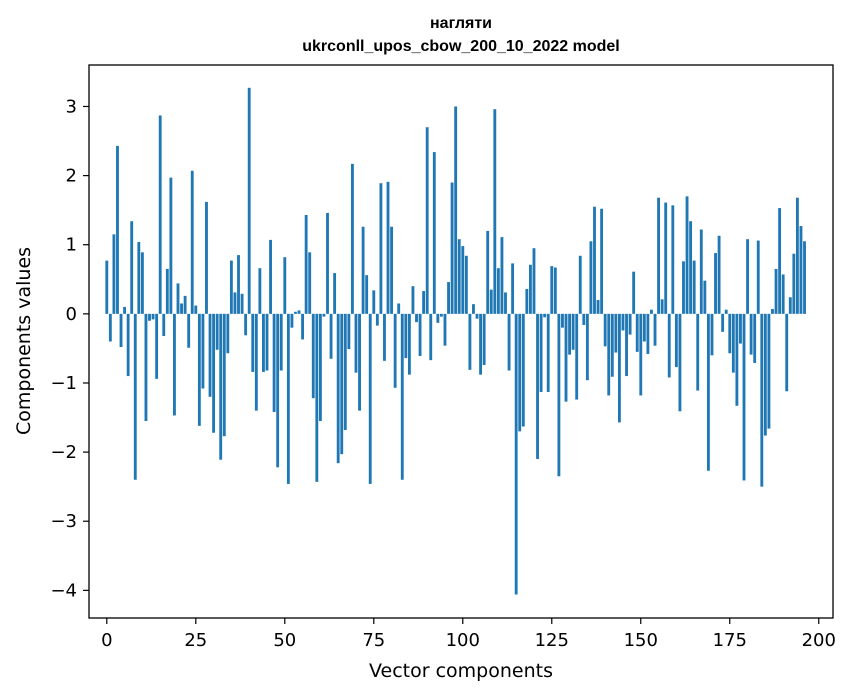  I want to click on y-tick-label: 2, so click(71, 176).